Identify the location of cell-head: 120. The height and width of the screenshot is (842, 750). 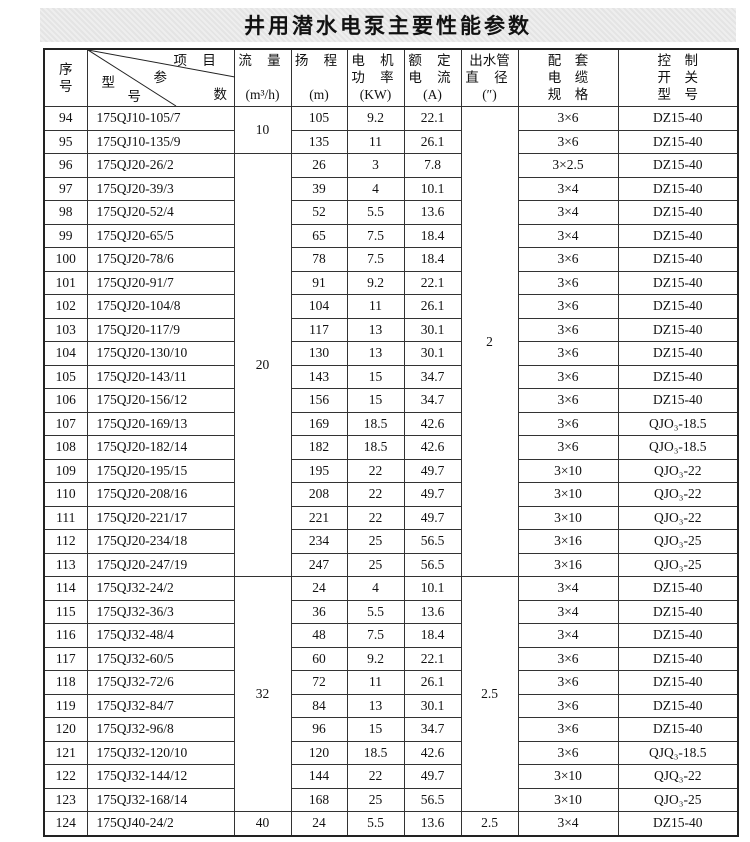
(319, 752).